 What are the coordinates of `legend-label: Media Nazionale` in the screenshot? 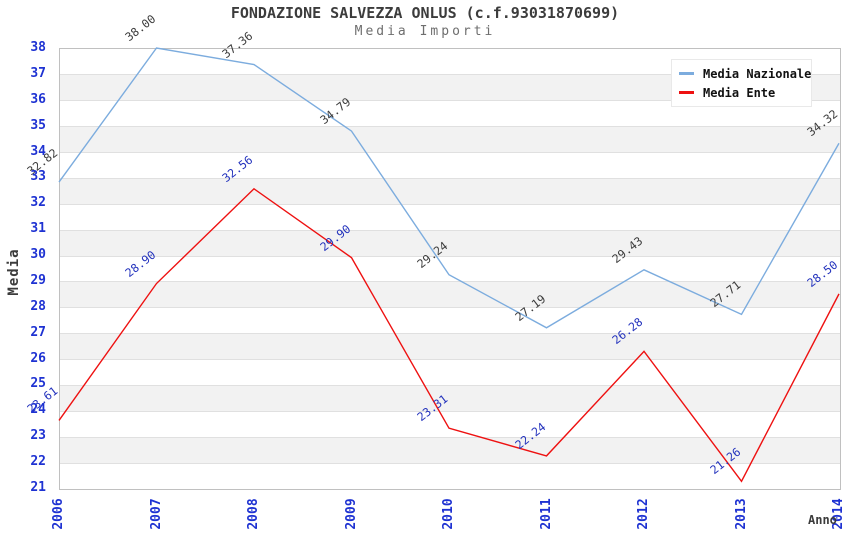 It's located at (757, 73).